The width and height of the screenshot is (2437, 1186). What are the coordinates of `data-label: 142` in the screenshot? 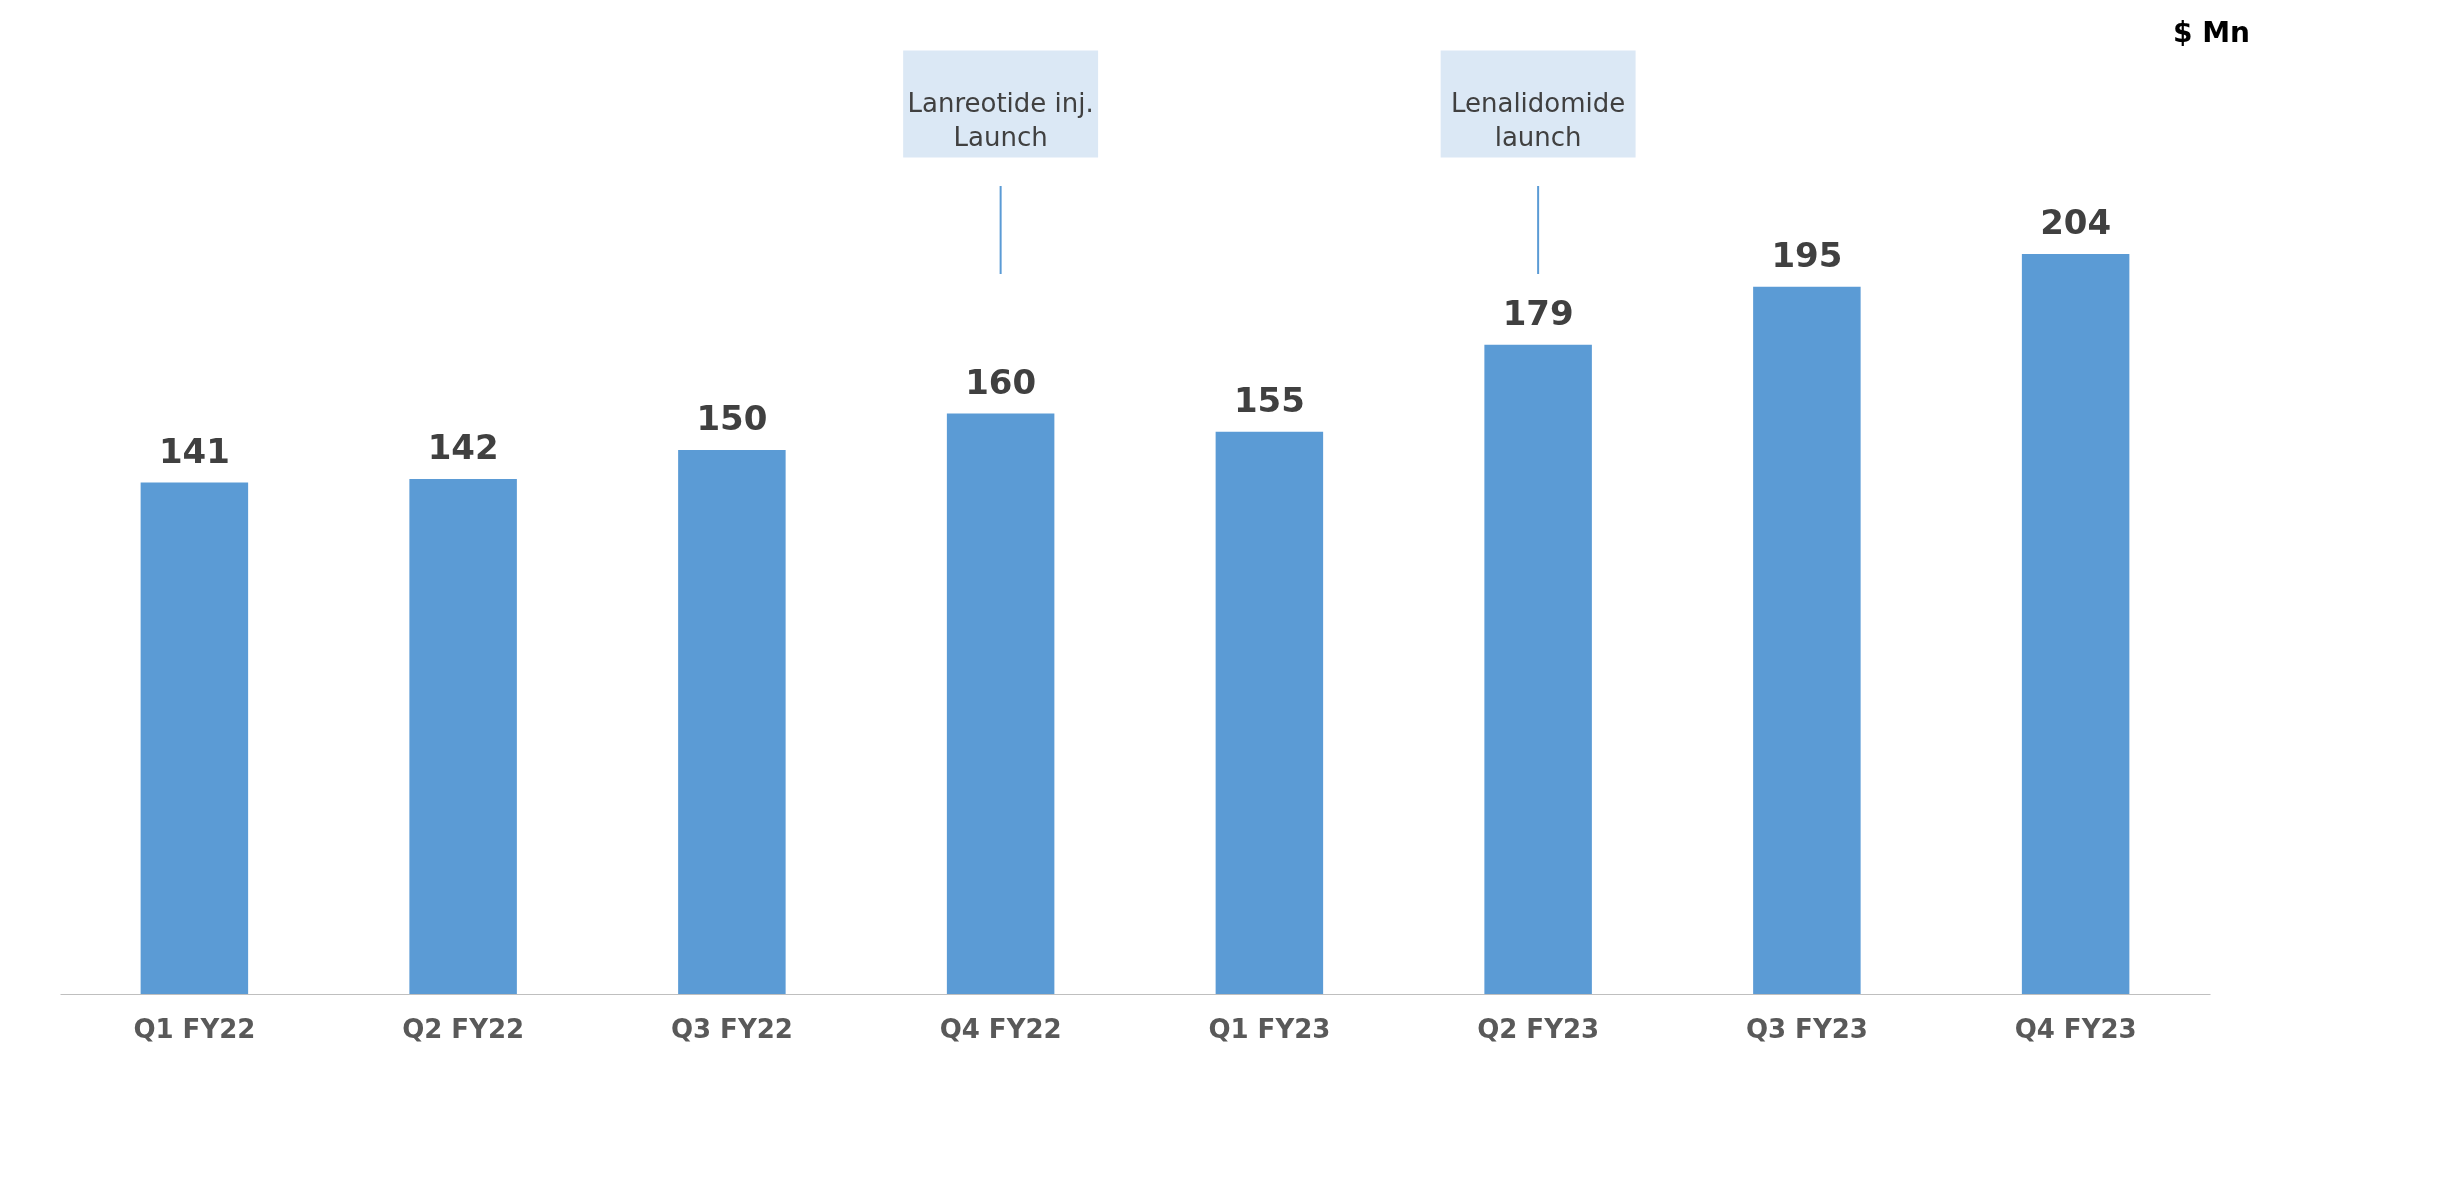 It's located at (463, 446).